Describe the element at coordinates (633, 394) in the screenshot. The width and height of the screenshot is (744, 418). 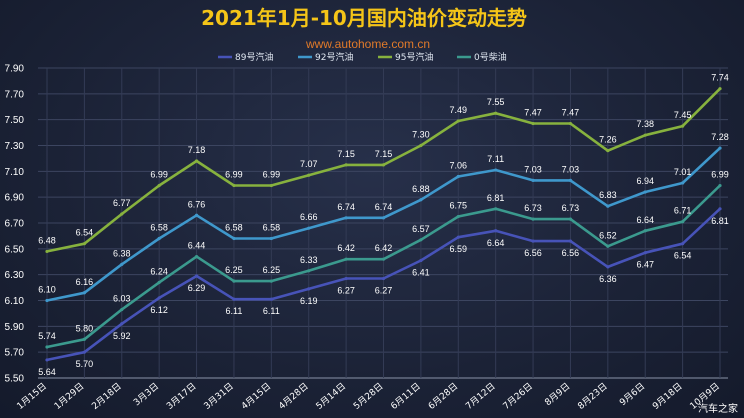
I see `x-tick-label: 9月6日` at that location.